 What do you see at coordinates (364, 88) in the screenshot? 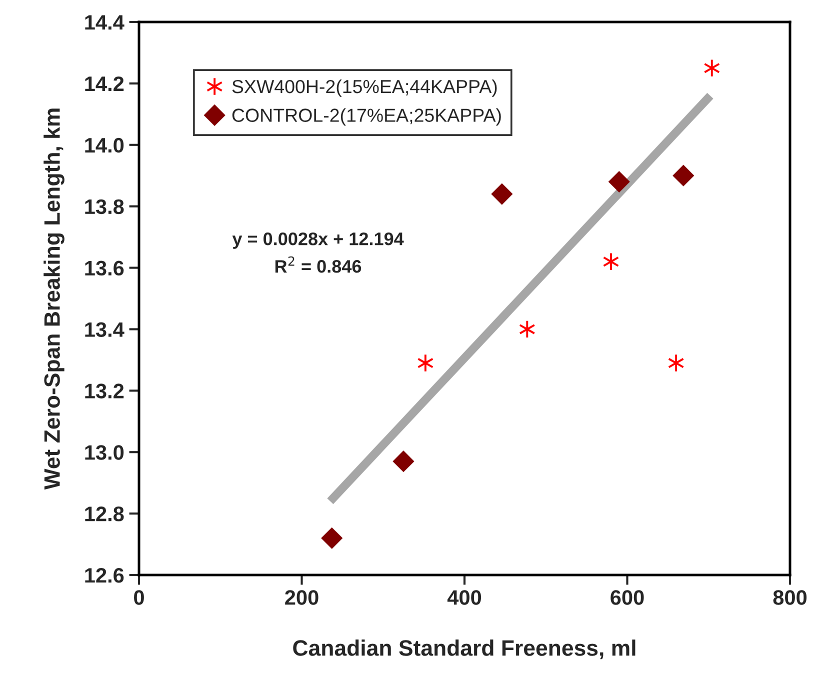
I see `legend-label: SXW400H-2(15%EA;44KAPPA)` at bounding box center [364, 88].